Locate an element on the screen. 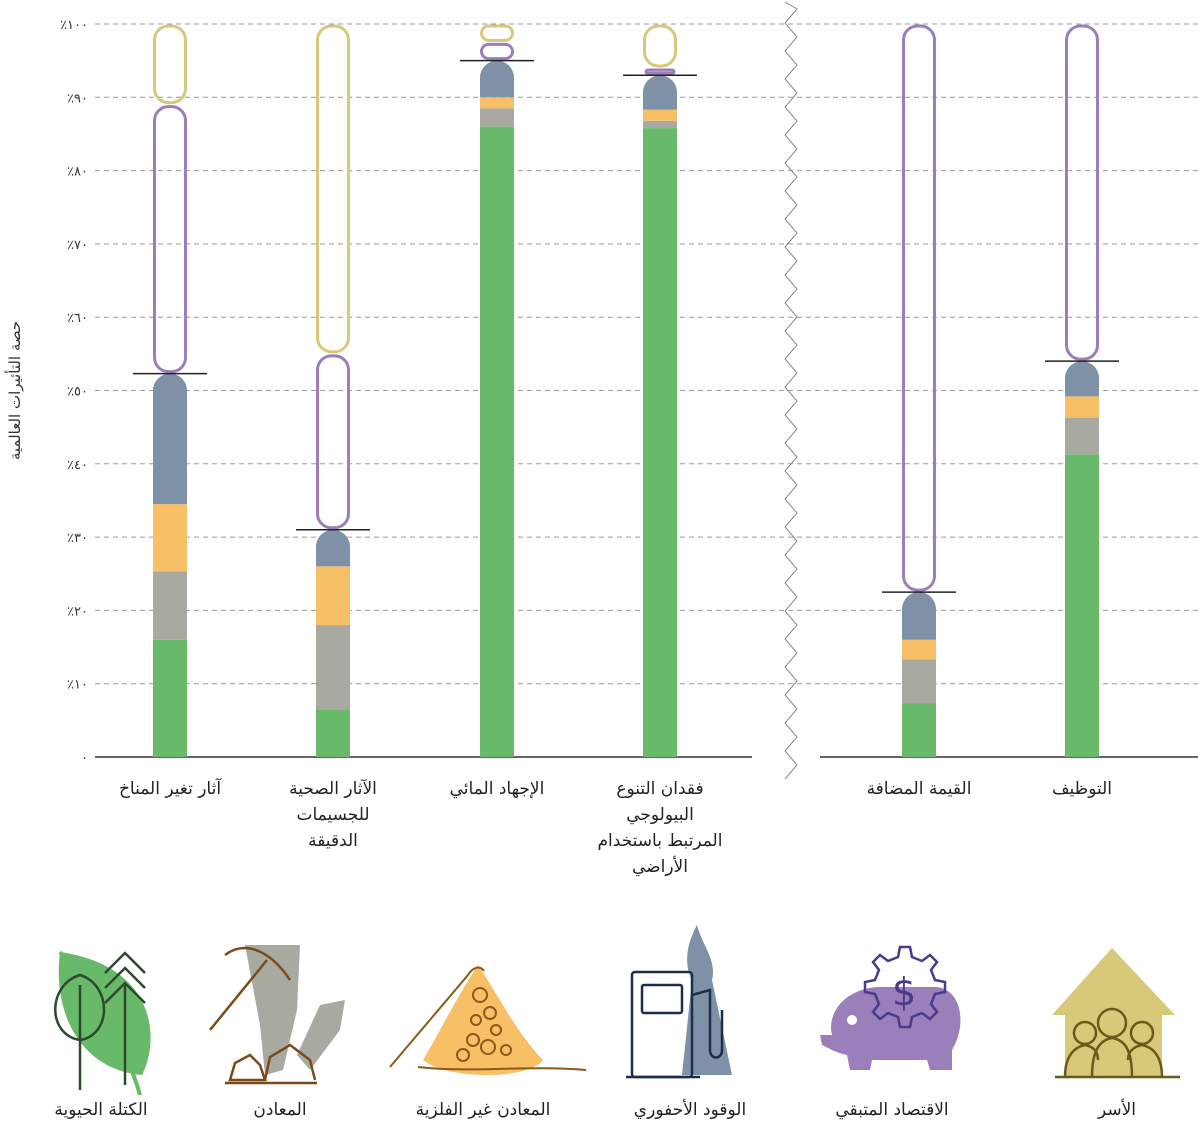 The image size is (1198, 1133). legend-label: الوقود الأحفوري is located at coordinates (690, 1110).